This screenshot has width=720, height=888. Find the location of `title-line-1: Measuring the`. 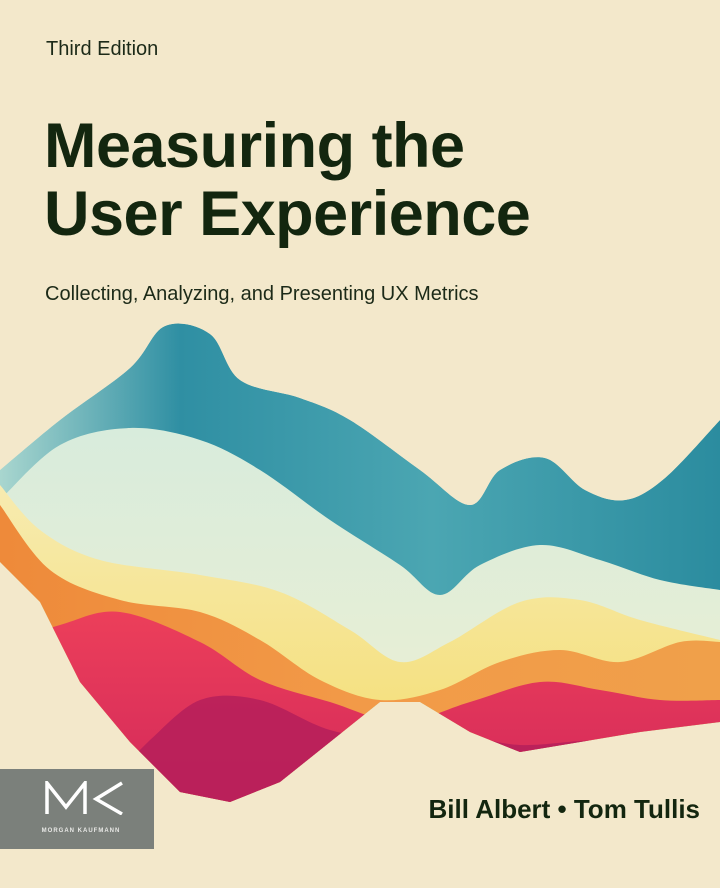

title-line-1: Measuring the is located at coordinates (254, 146).